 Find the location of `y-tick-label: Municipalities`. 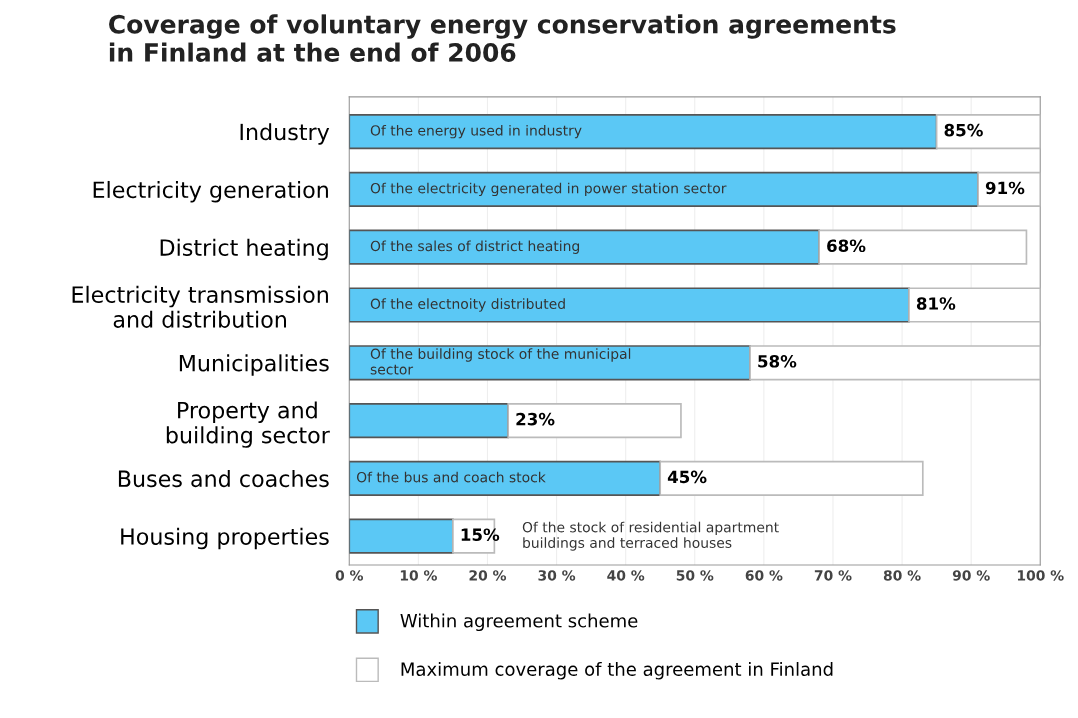

y-tick-label: Municipalities is located at coordinates (254, 365).